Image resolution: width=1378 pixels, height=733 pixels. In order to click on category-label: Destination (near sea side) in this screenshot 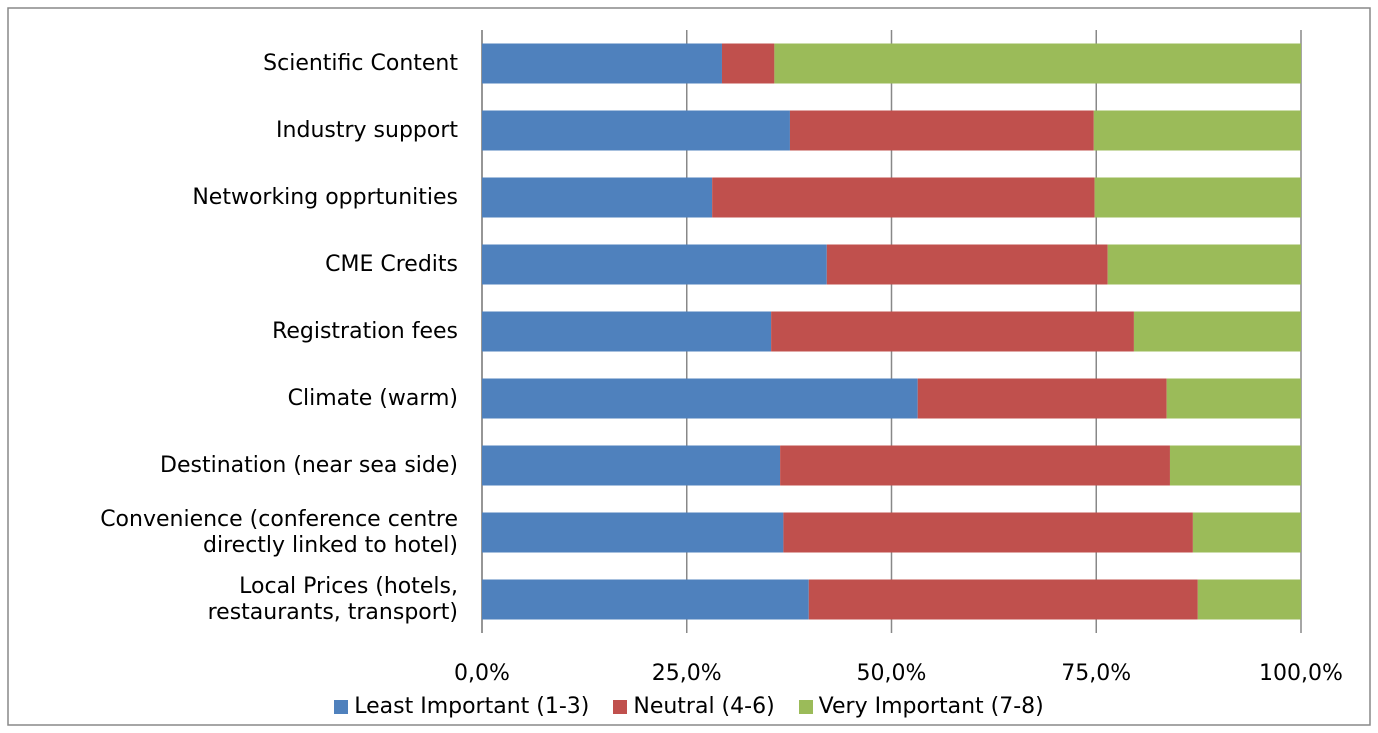, I will do `click(309, 465)`.